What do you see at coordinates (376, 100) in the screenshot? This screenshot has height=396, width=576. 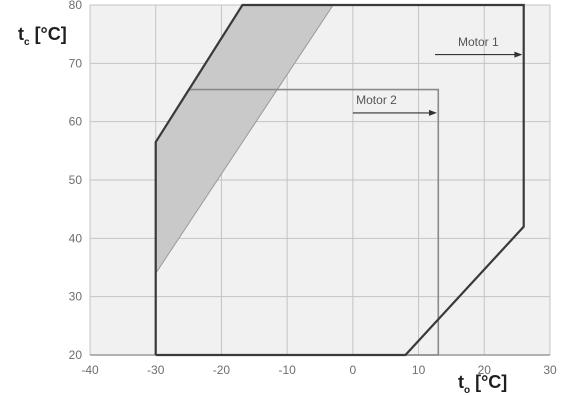 I see `motor-2-label: Motor 2` at bounding box center [376, 100].